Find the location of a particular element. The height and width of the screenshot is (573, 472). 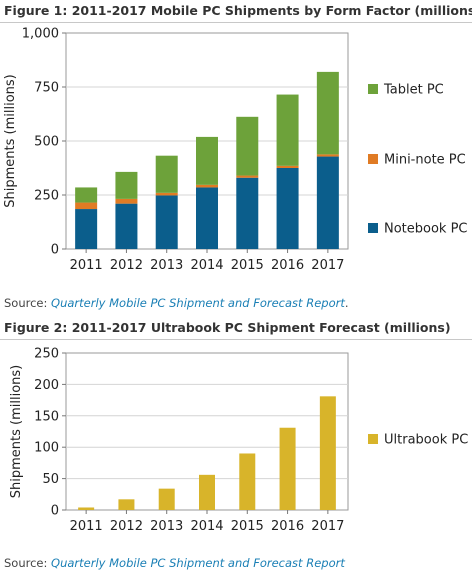

figure1-xtick-label: 2017 is located at coordinates (327, 265).